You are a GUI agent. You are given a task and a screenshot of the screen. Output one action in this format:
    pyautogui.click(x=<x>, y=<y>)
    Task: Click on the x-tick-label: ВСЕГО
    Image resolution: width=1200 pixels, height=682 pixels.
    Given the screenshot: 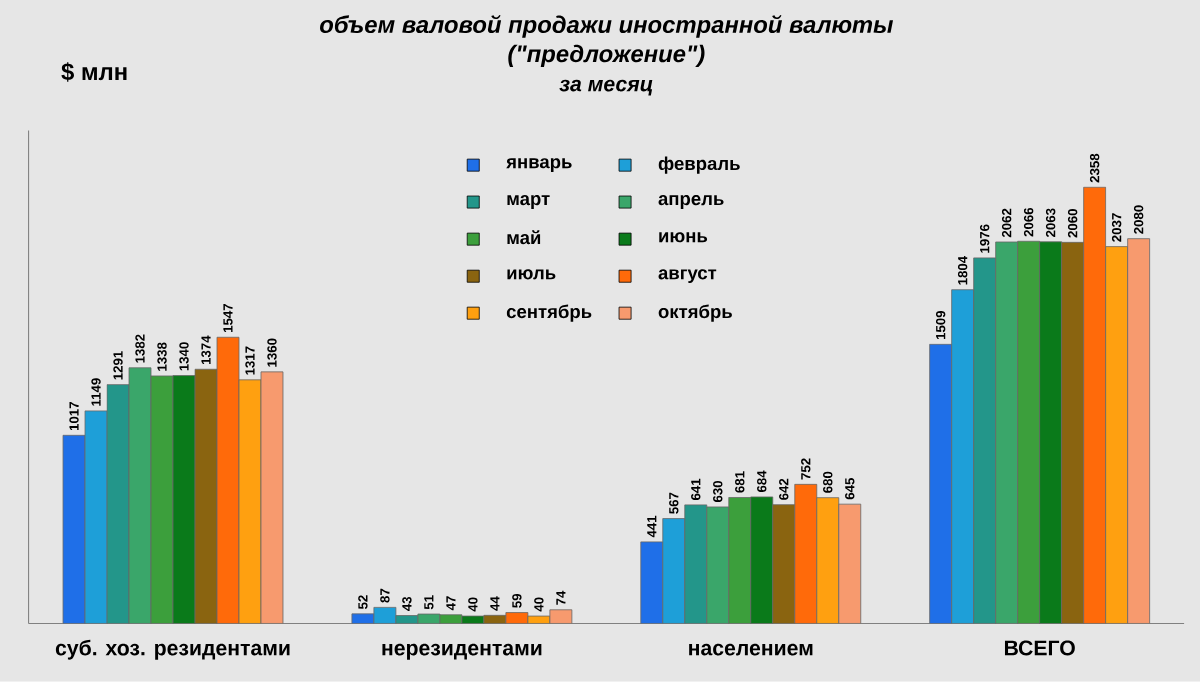 What is the action you would take?
    pyautogui.click(x=1039, y=648)
    